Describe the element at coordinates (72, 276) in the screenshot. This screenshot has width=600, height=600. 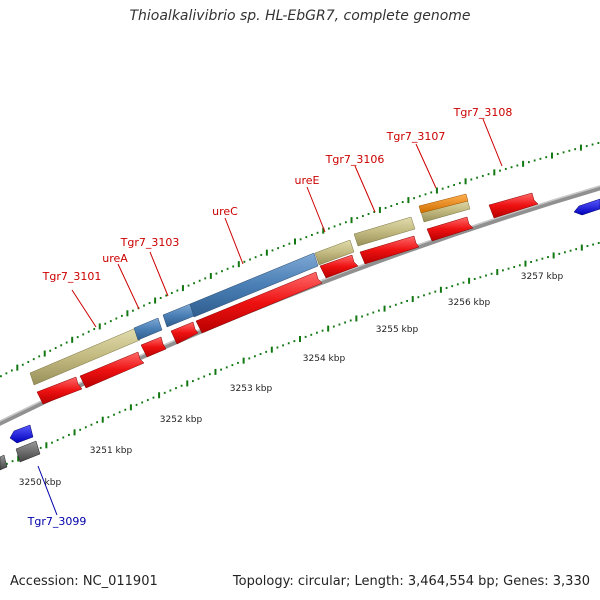
I see `gene-label: Tgr7_3101` at that location.